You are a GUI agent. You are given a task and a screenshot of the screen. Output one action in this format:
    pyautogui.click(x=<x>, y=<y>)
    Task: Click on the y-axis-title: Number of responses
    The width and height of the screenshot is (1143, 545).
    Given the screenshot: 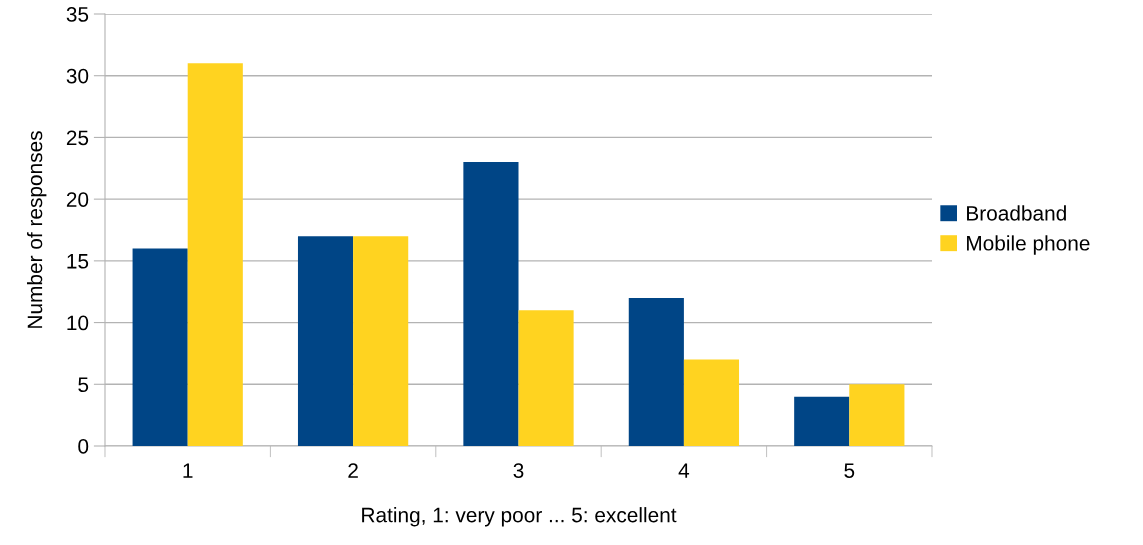 What is the action you would take?
    pyautogui.click(x=36, y=229)
    